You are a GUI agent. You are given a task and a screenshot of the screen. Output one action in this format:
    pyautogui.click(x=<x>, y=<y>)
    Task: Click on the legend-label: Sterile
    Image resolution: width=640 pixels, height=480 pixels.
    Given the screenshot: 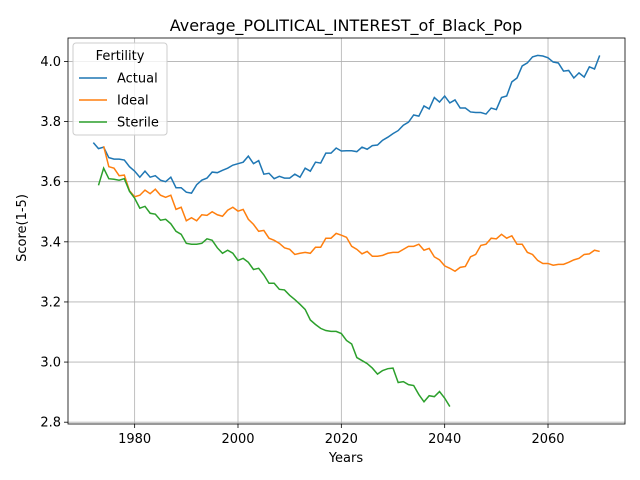 What is the action you would take?
    pyautogui.click(x=138, y=123)
    